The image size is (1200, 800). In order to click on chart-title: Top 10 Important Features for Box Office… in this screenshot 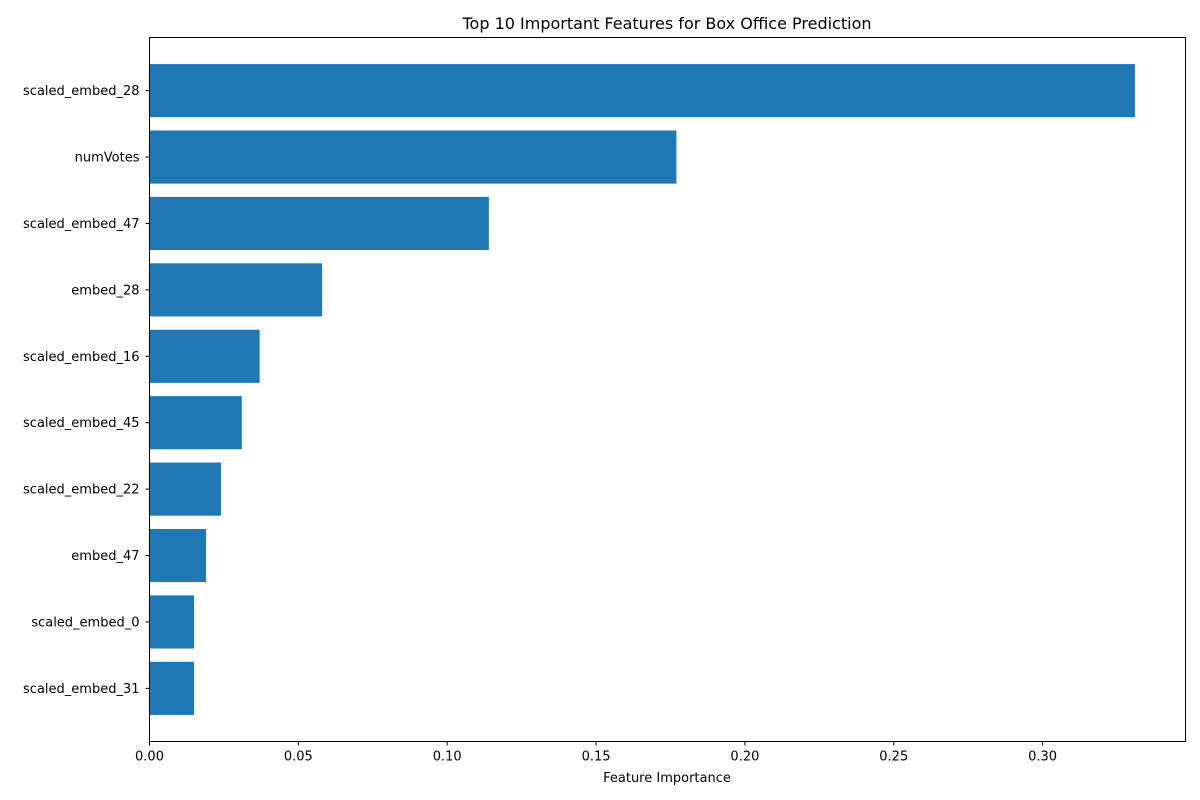, I will do `click(666, 23)`.